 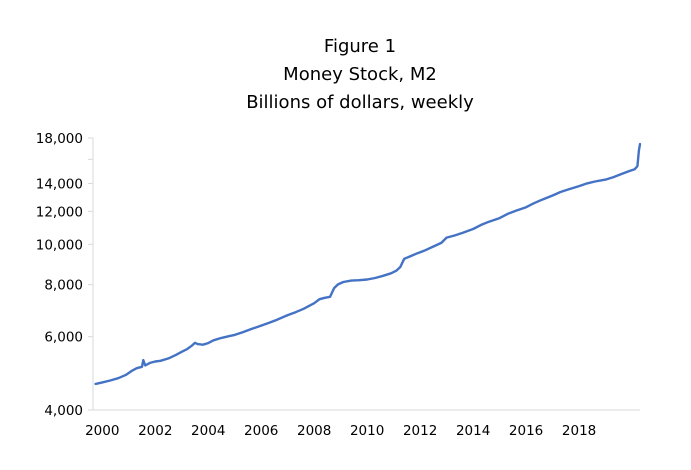 I want to click on x-tick-label: 2006, so click(x=261, y=431).